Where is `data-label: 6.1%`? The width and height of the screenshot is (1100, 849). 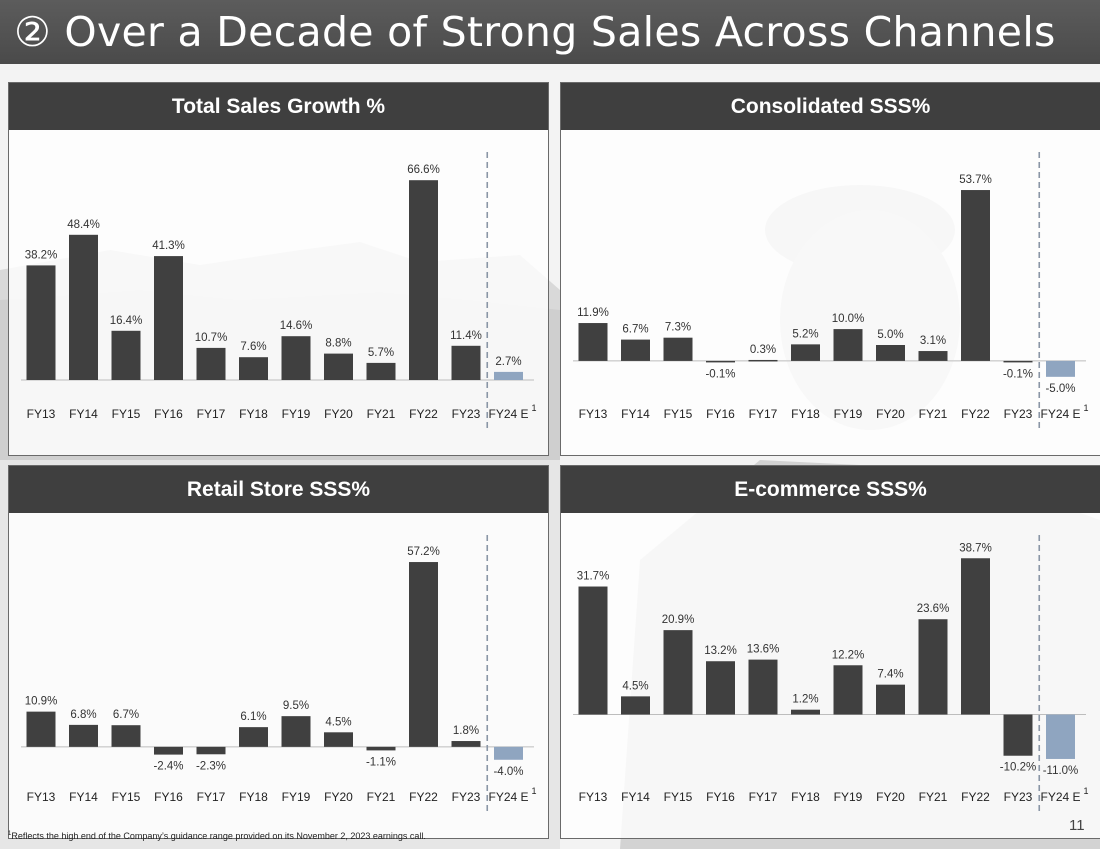
data-label: 6.1% is located at coordinates (253, 717).